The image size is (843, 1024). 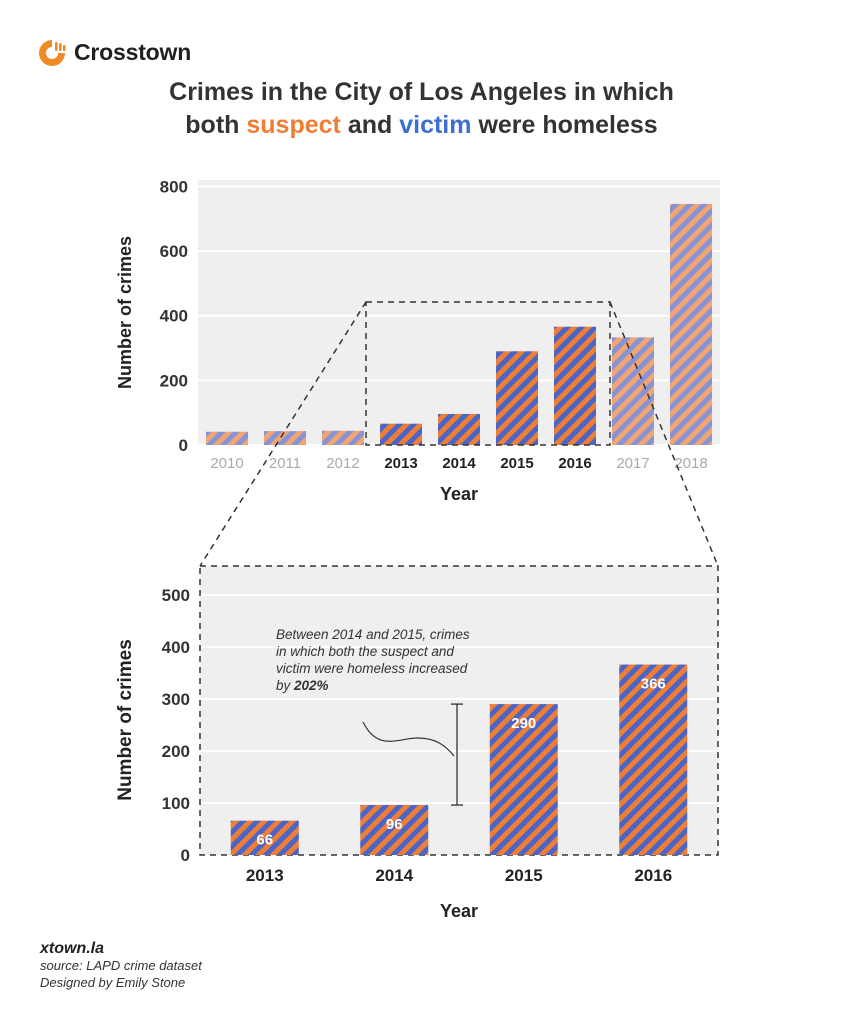 I want to click on y-tick-label: 600, so click(x=174, y=251).